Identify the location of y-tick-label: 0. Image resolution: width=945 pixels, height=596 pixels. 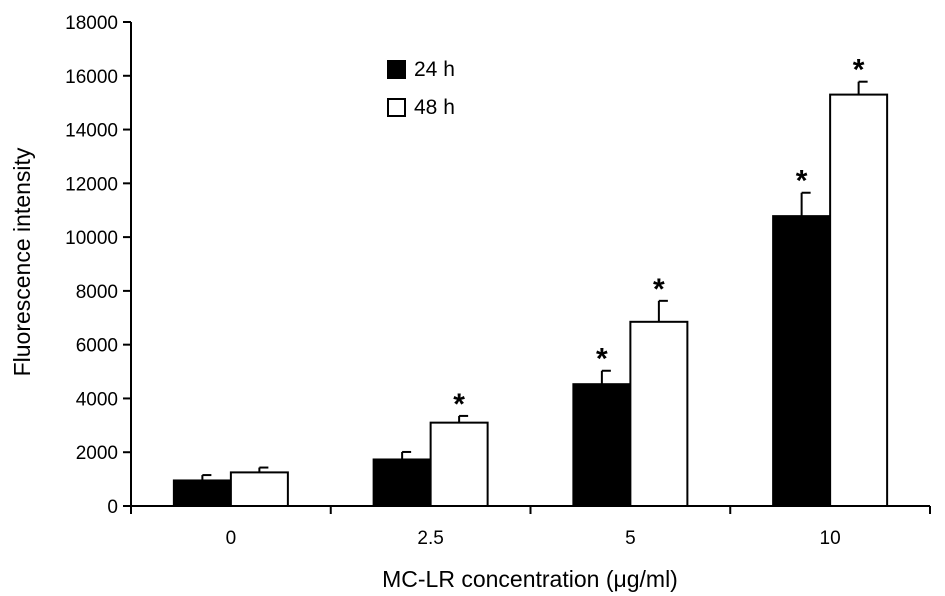
(112, 507).